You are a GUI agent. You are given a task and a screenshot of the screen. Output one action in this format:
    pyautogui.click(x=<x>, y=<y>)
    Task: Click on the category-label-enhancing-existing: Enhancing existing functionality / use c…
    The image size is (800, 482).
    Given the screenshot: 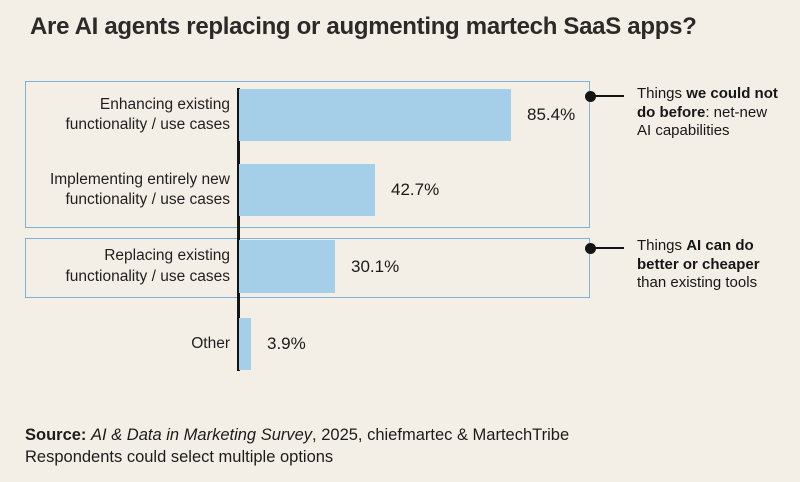 What is the action you would take?
    pyautogui.click(x=147, y=114)
    